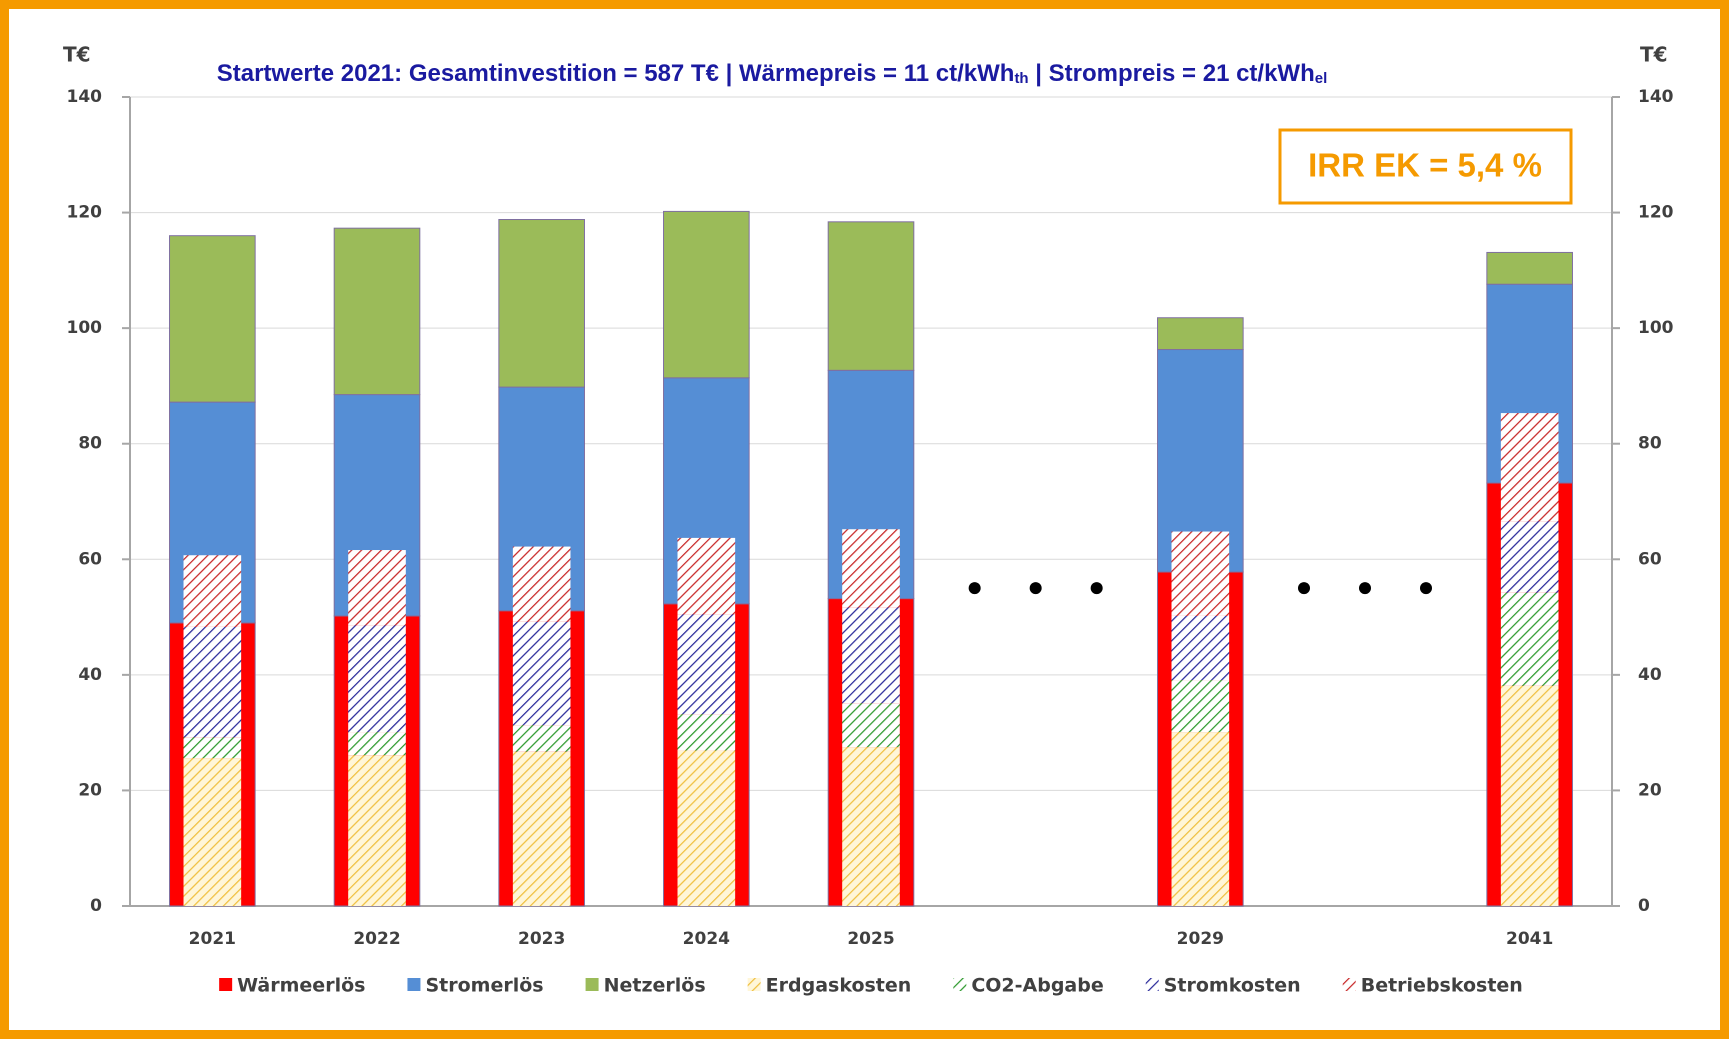  I want to click on y-axis-label: T€, so click(77, 55).